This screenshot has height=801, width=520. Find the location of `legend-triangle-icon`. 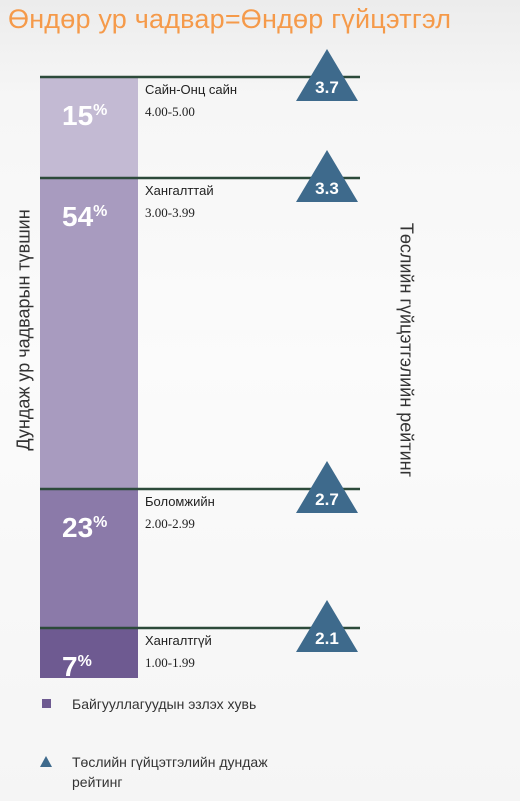

legend-triangle-icon is located at coordinates (46, 761).